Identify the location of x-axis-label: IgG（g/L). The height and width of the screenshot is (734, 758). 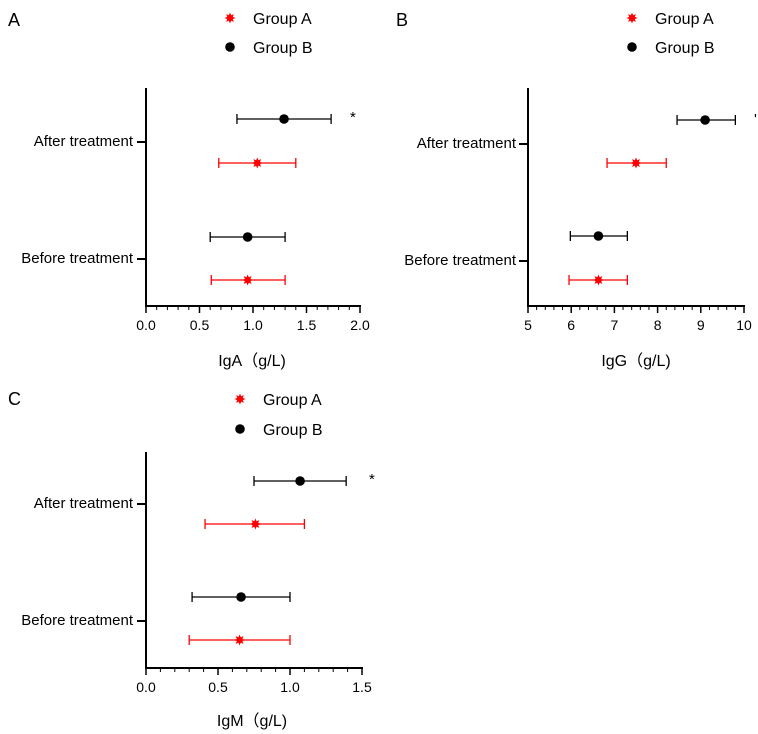
(635, 361).